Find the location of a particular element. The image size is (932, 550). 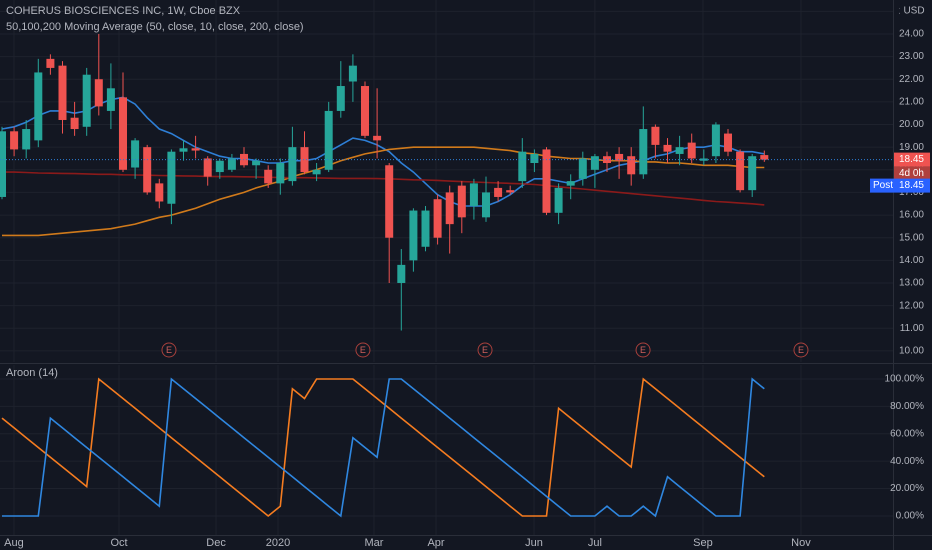

y-tick-label: 21.00 is located at coordinates (911, 102).